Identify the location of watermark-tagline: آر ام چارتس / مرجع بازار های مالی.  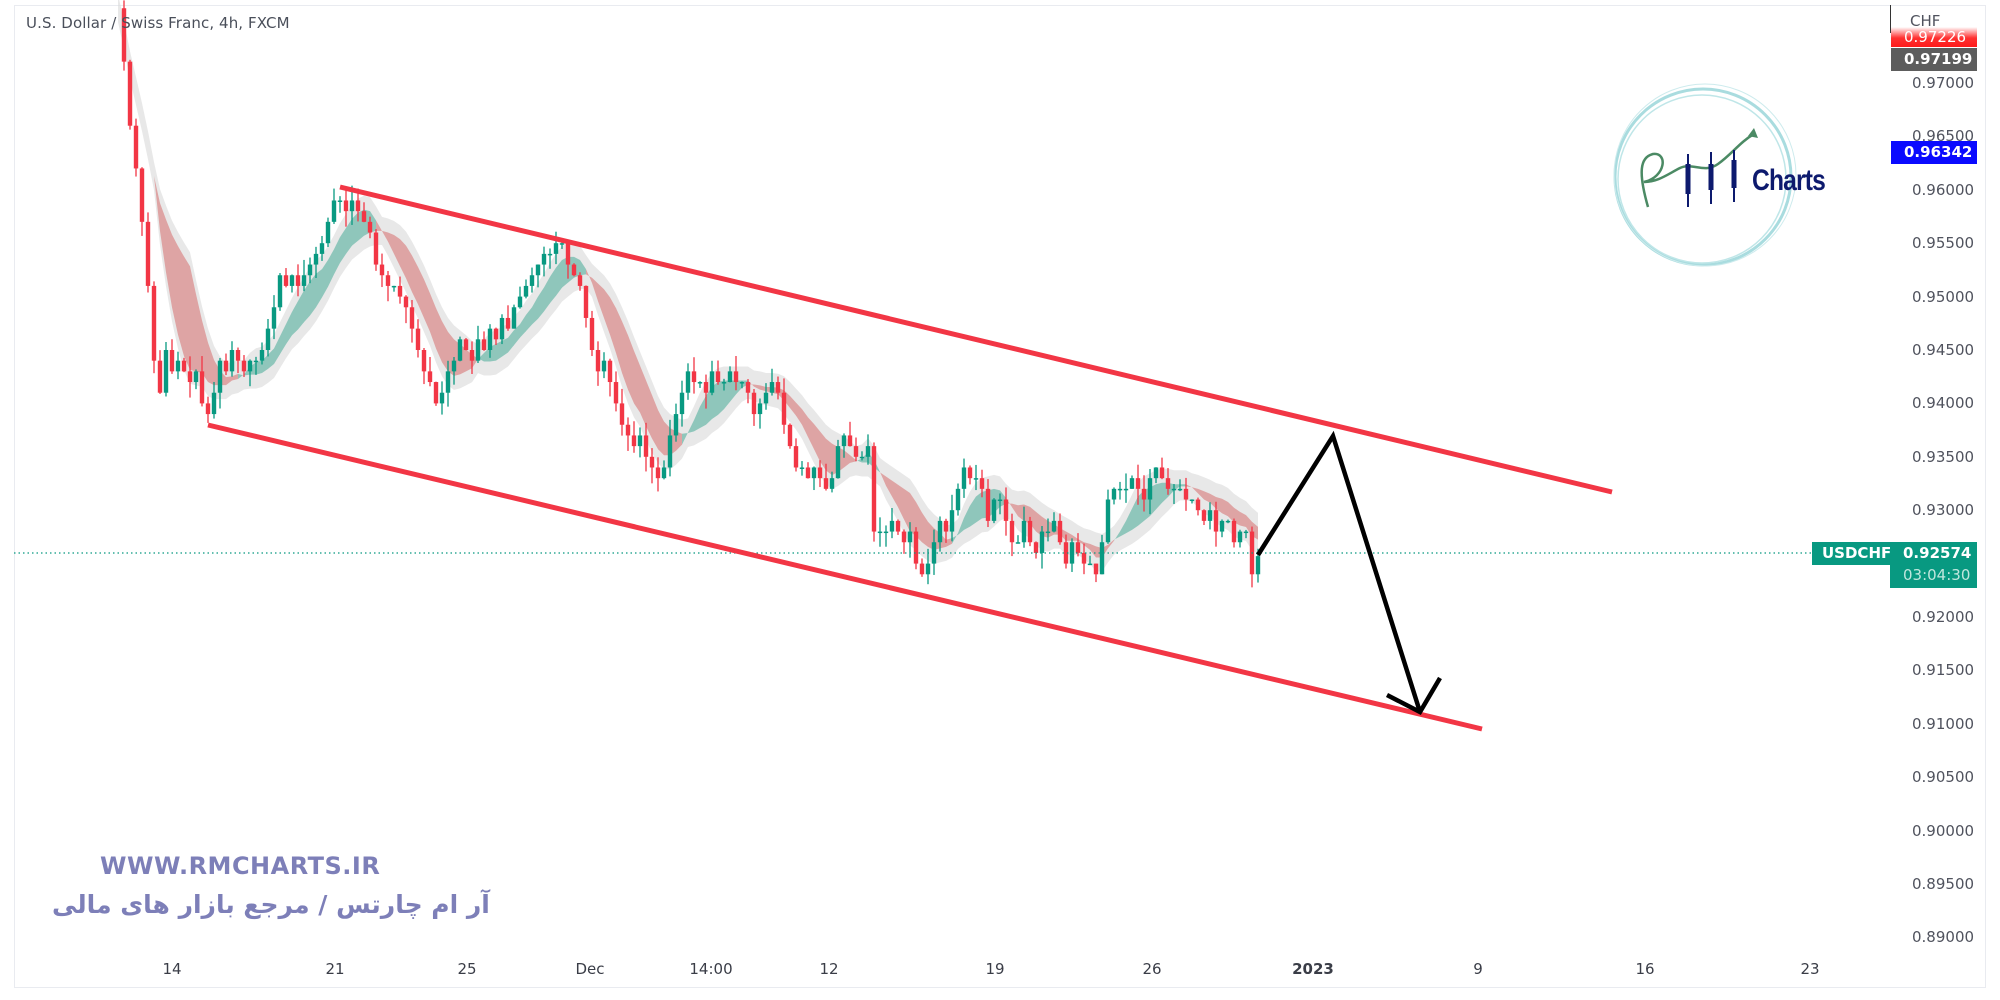
(271, 904).